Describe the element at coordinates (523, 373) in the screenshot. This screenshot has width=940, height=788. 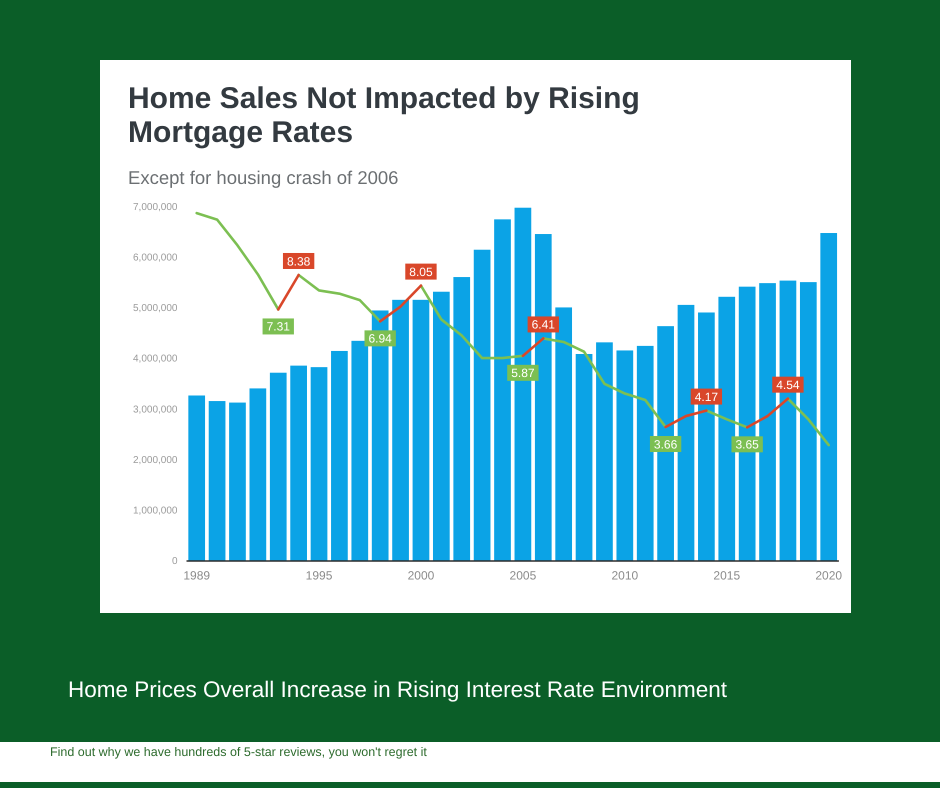
I see `data-label: 5.87` at that location.